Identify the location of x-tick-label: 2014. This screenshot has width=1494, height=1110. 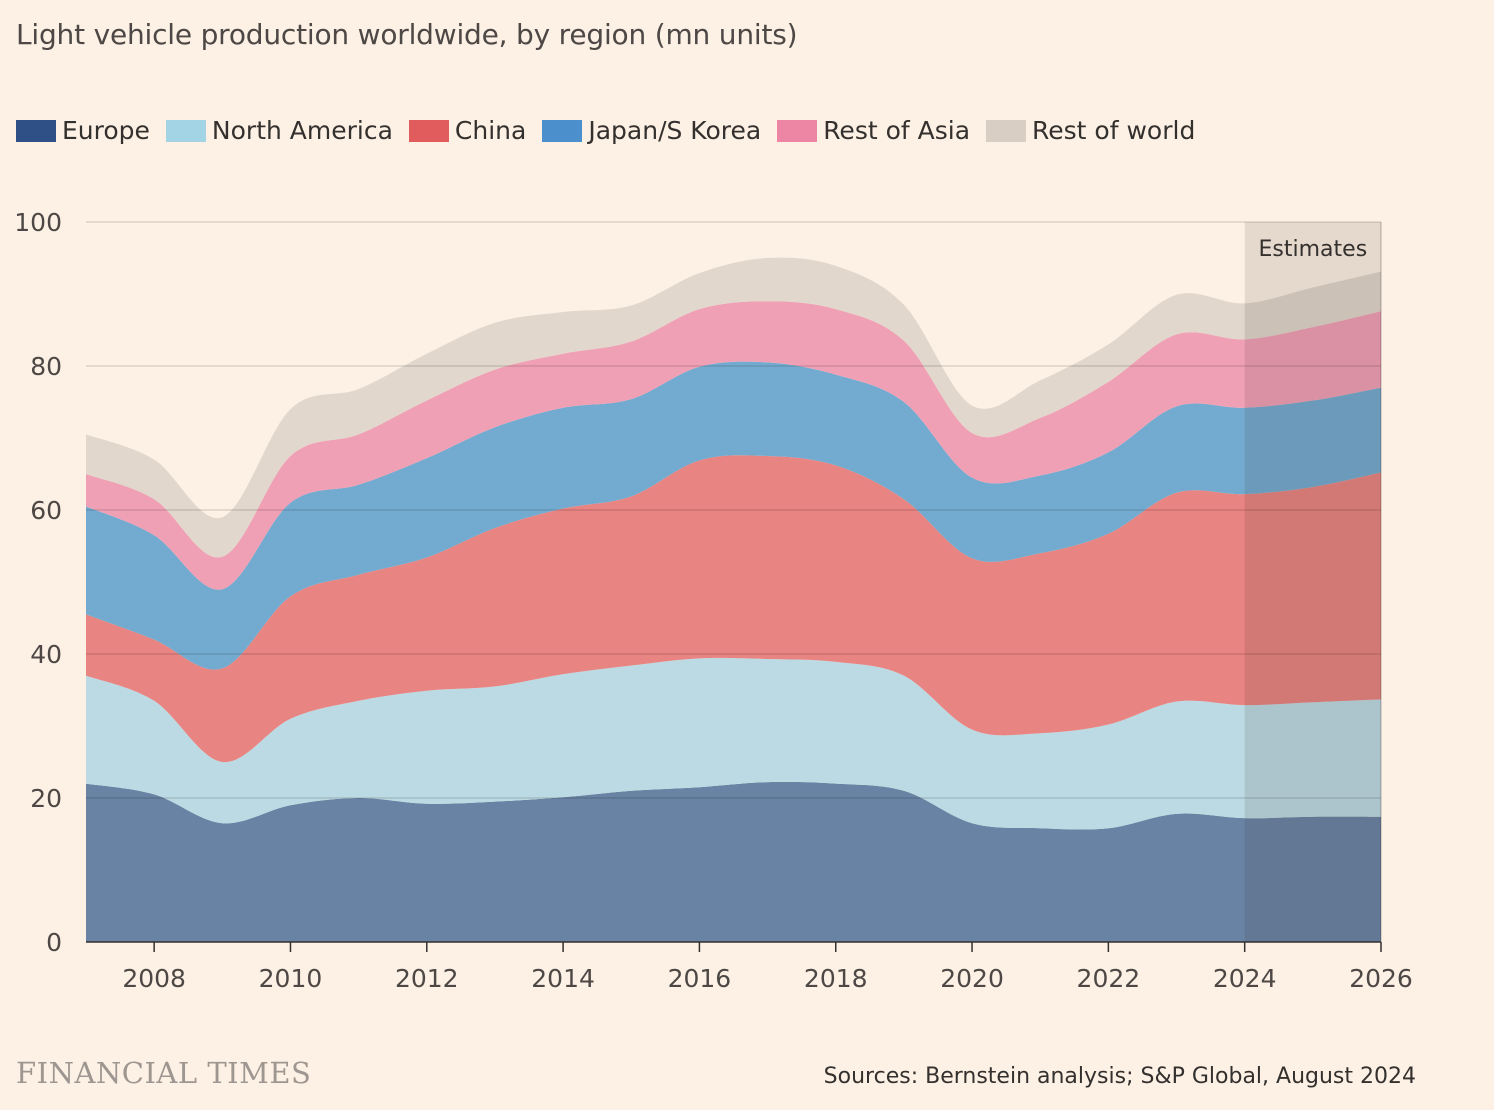
(563, 978).